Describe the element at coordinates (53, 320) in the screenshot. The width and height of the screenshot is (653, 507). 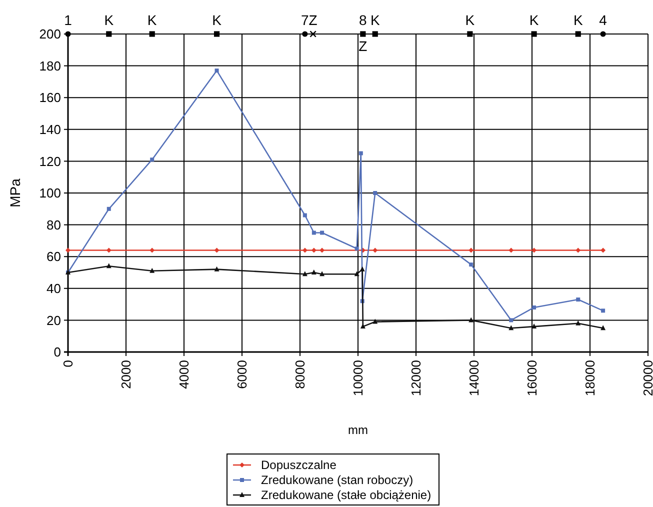
I see `y-tick-label: 20` at that location.